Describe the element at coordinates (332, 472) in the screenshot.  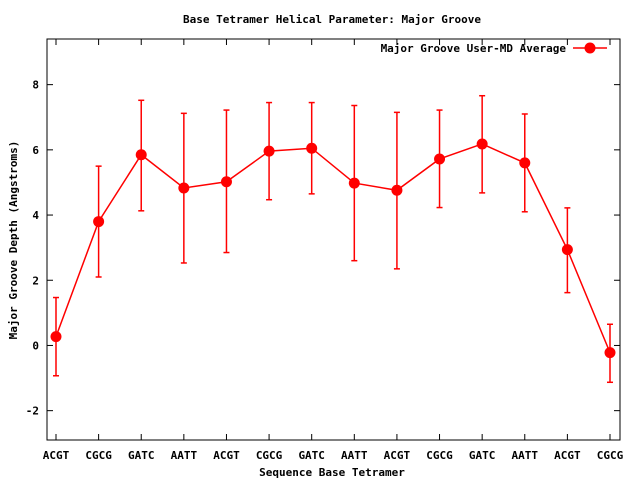
I see `x-axis-label: Sequence Base Tetramer` at that location.